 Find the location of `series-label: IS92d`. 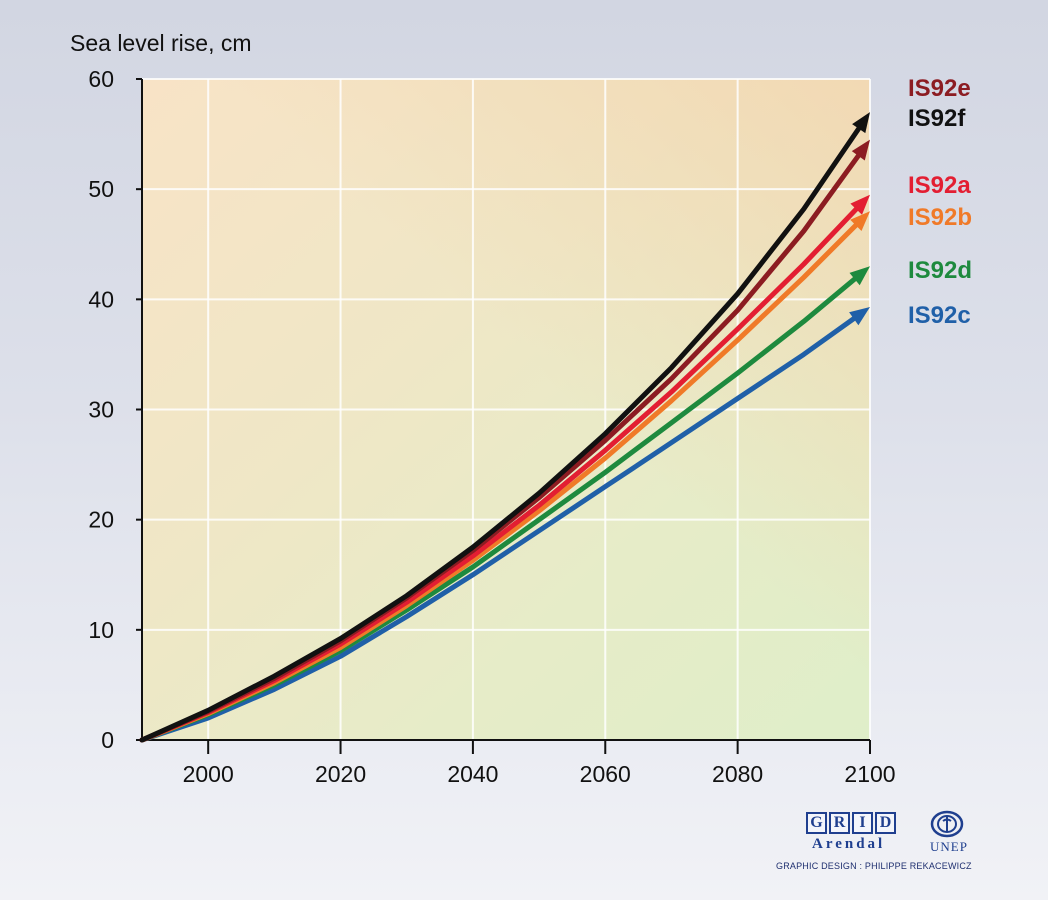

series-label: IS92d is located at coordinates (940, 270).